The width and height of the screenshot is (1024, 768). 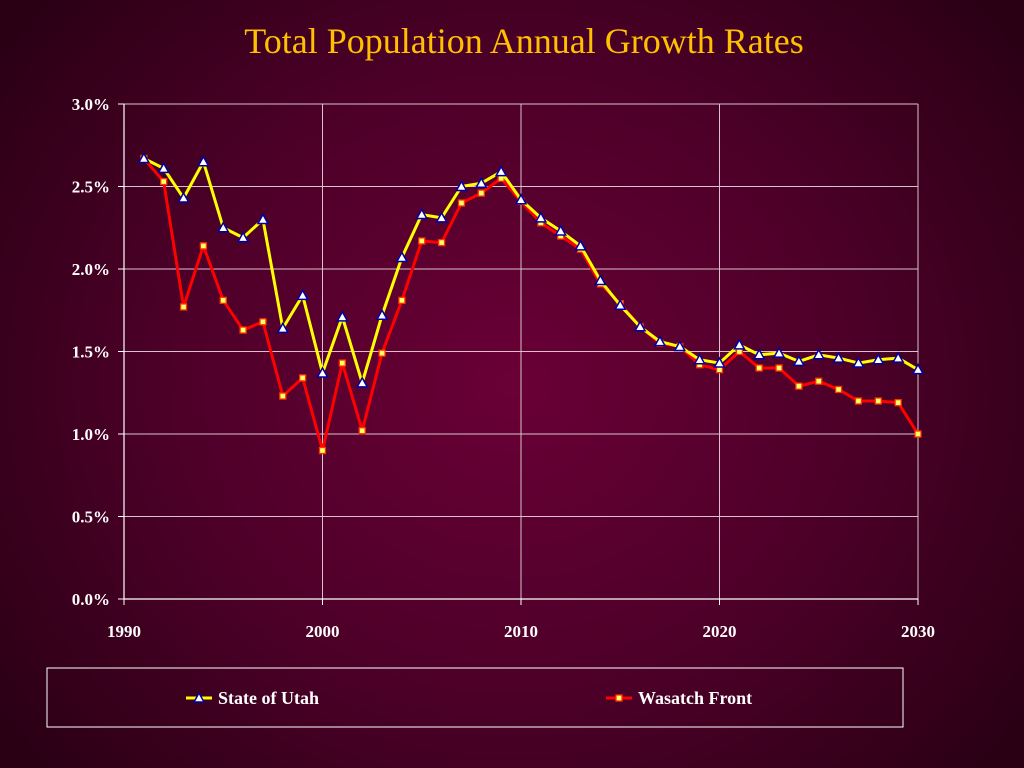 I want to click on chart-title: Total Population Annual Growth Rates, so click(x=523, y=41).